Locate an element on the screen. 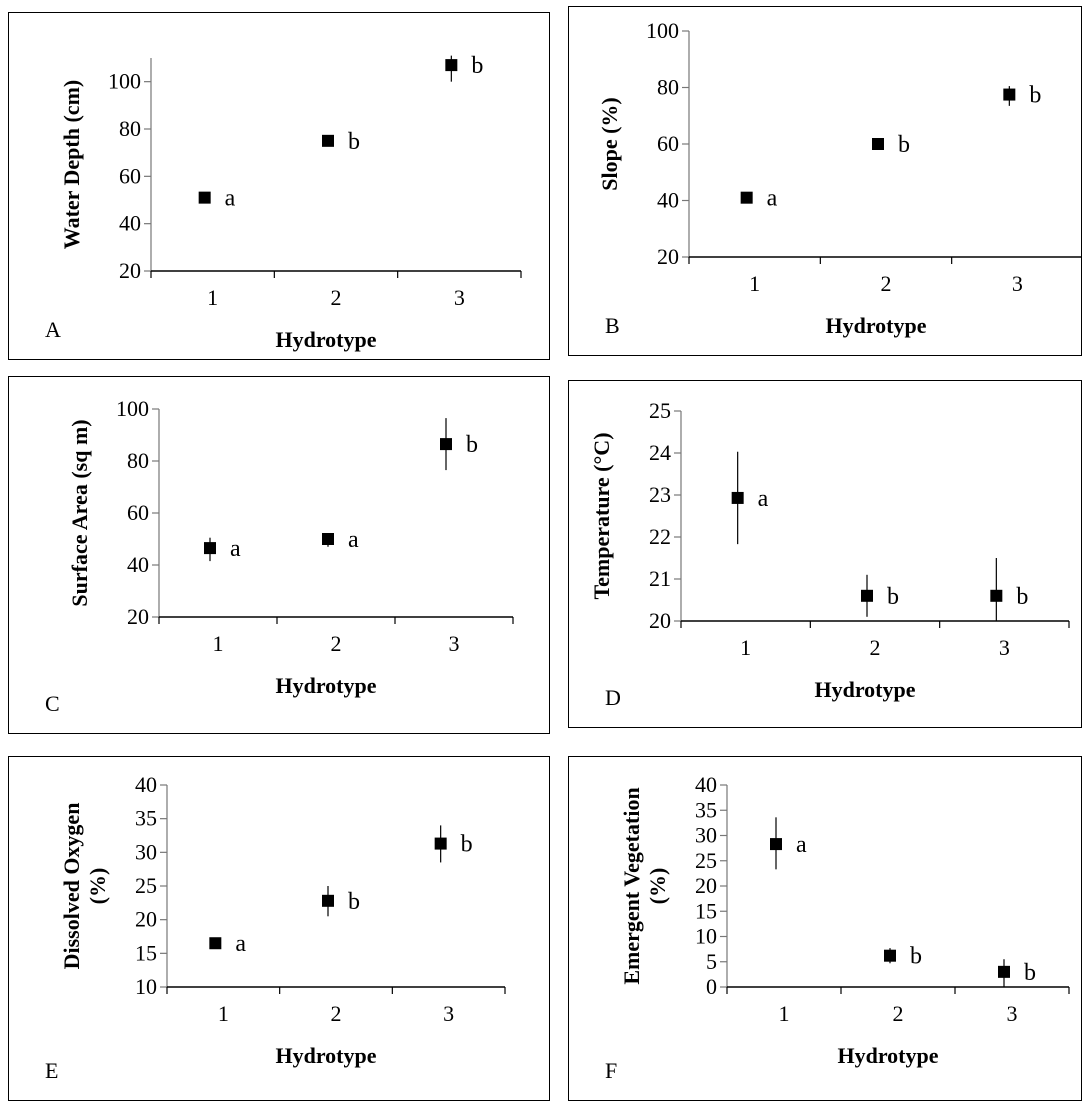 Image resolution: width=1082 pixels, height=1102 pixels. chart-a-y-tick-label-2: 60 is located at coordinates (130, 175).